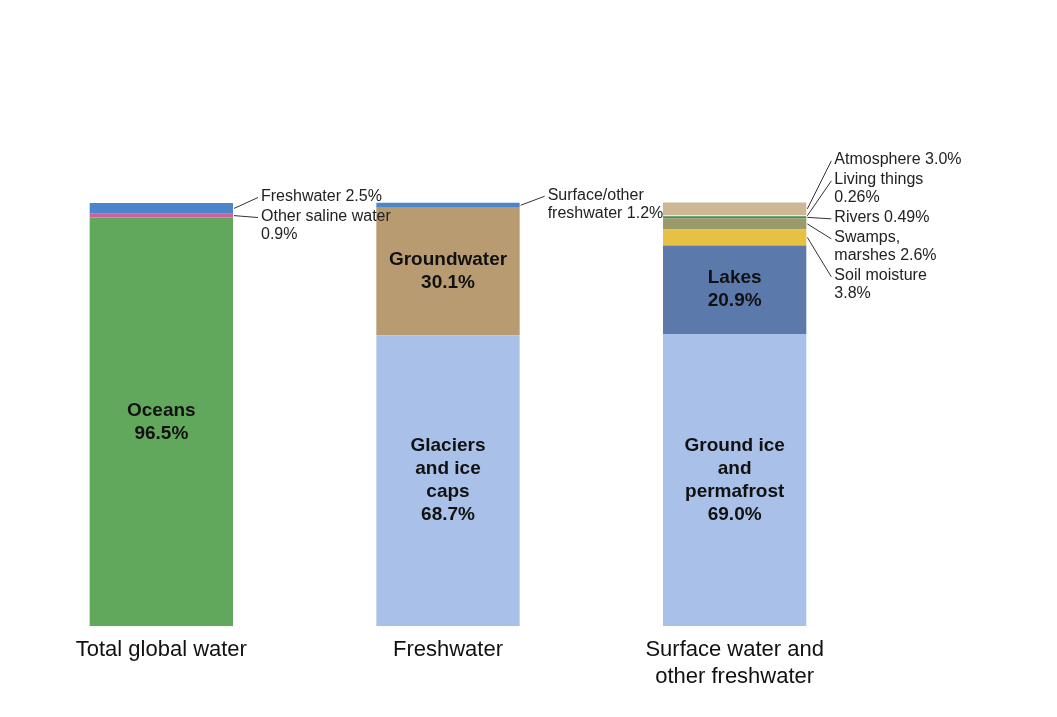 This screenshot has width=1057, height=717. I want to click on series-label: Glaciers and ice caps, so click(448, 468).